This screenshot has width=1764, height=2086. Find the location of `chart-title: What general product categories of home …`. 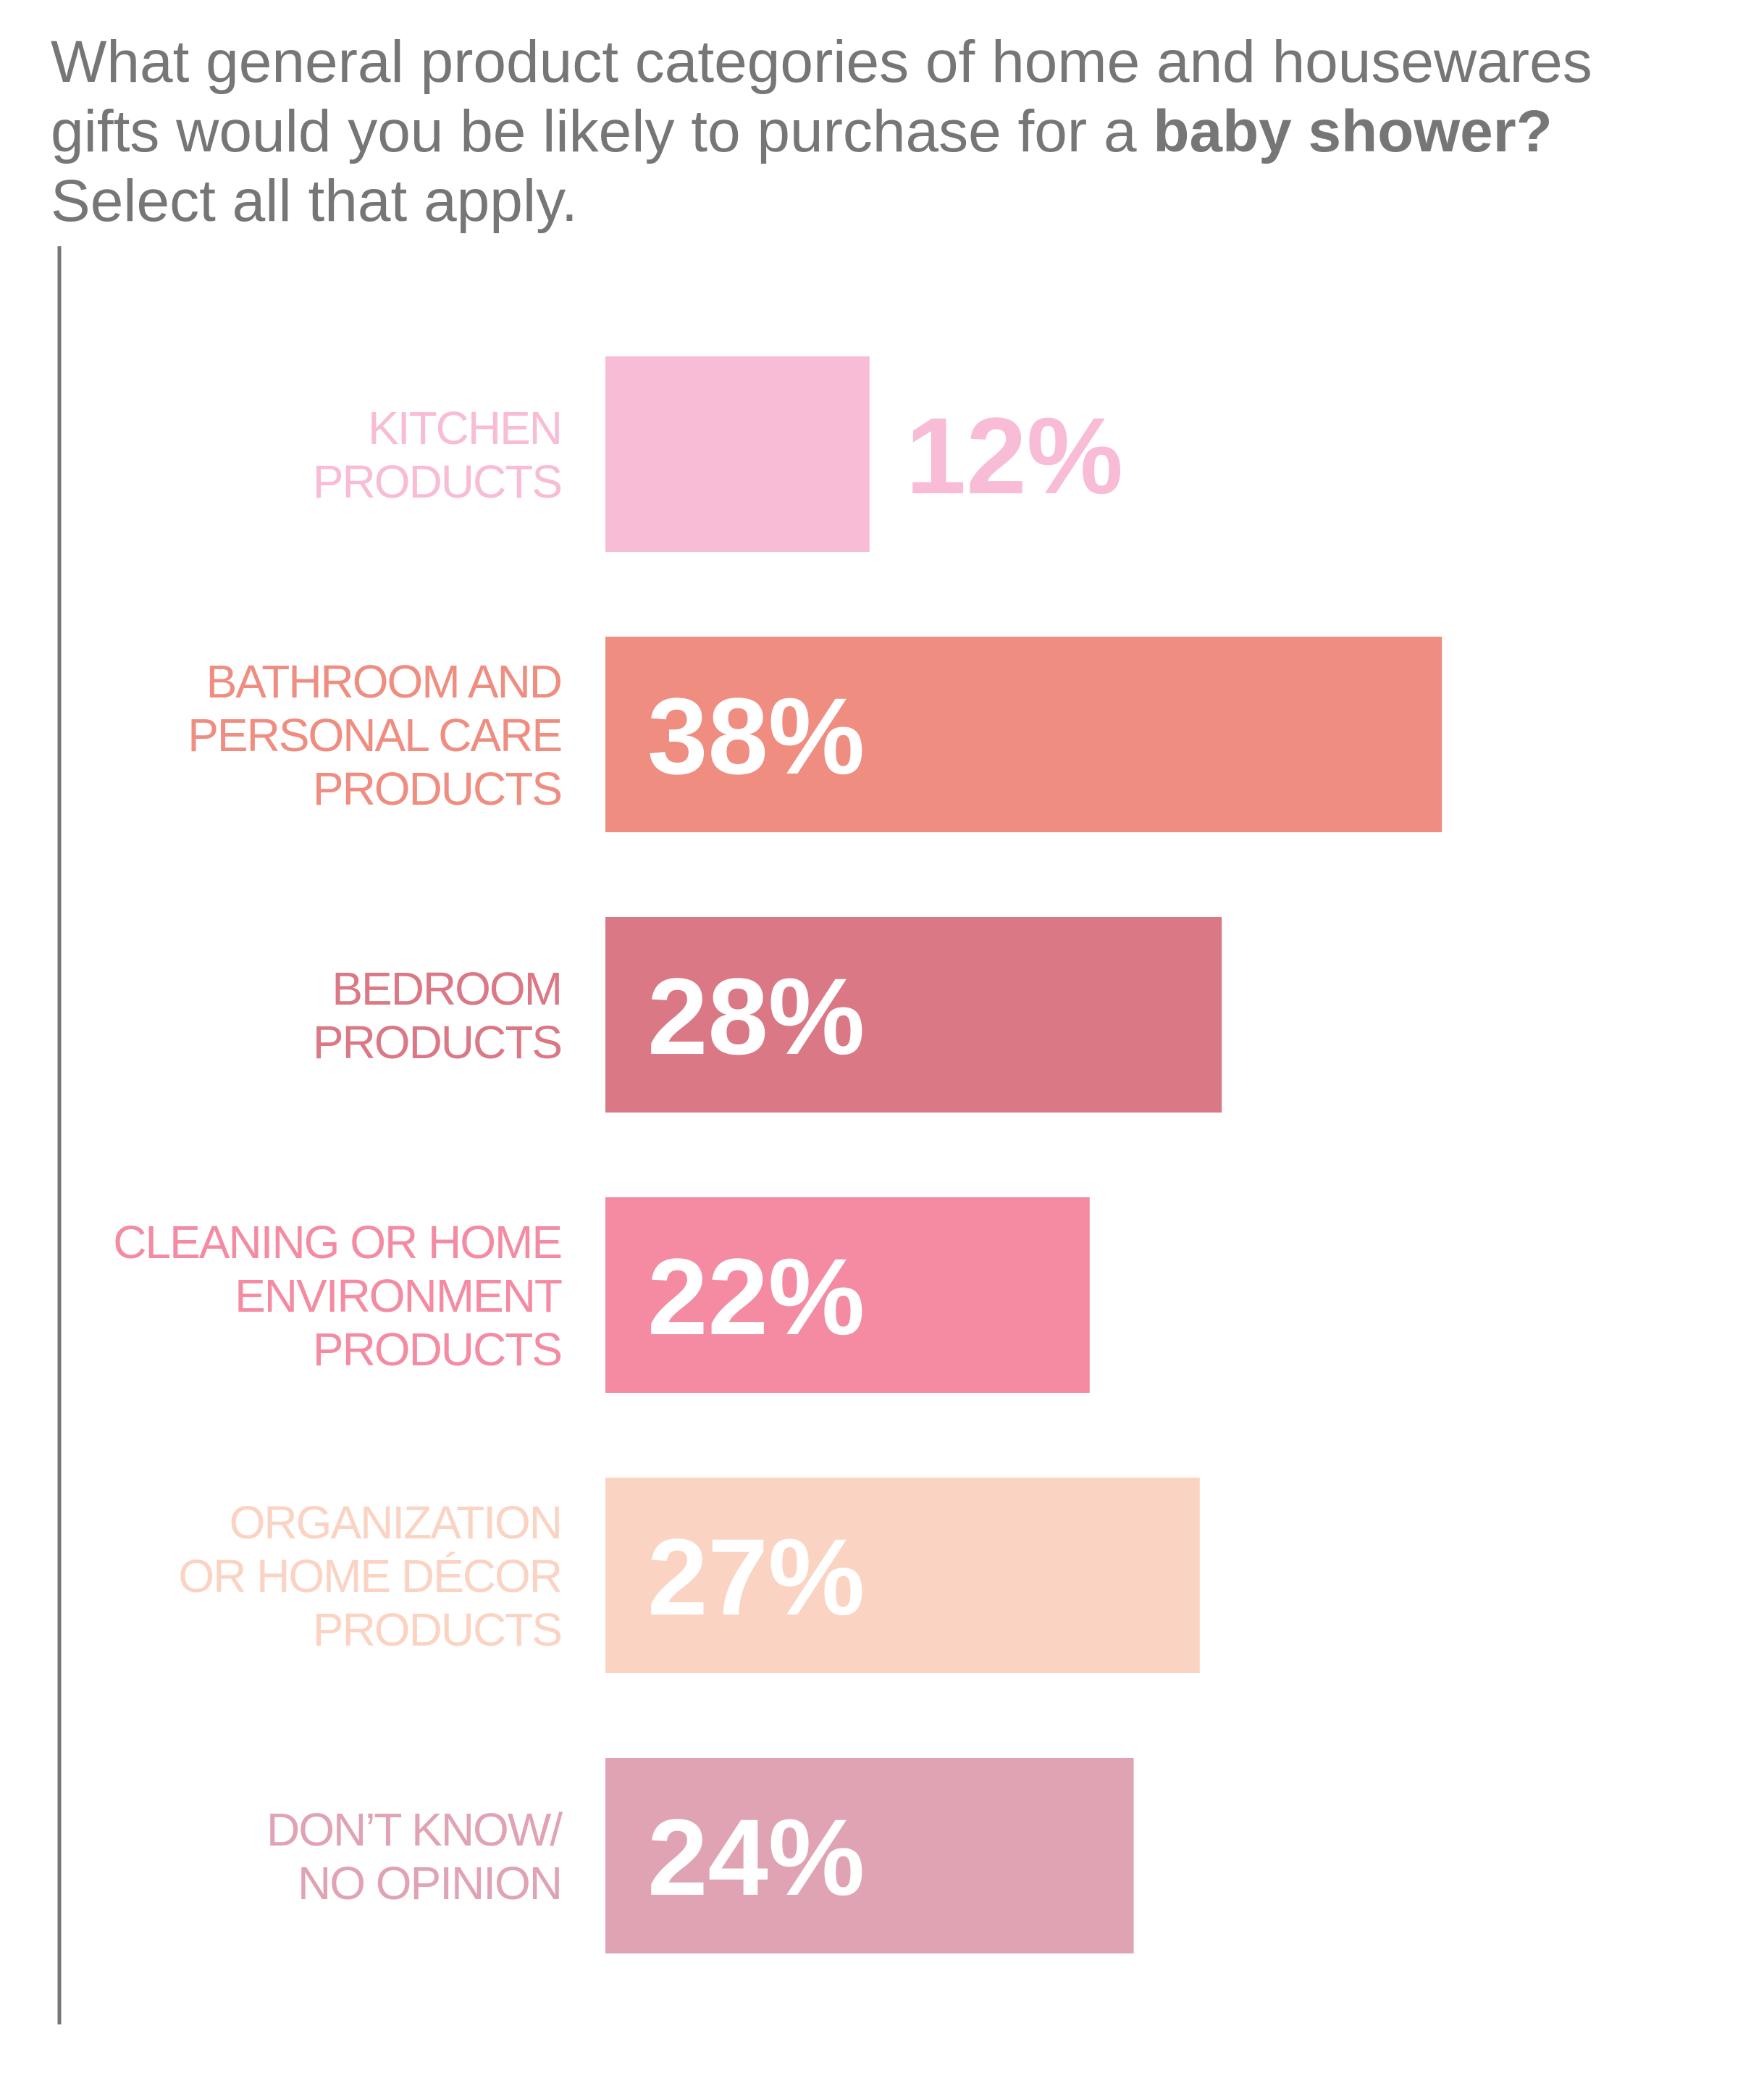

chart-title: What general product categories of home … is located at coordinates (883, 132).